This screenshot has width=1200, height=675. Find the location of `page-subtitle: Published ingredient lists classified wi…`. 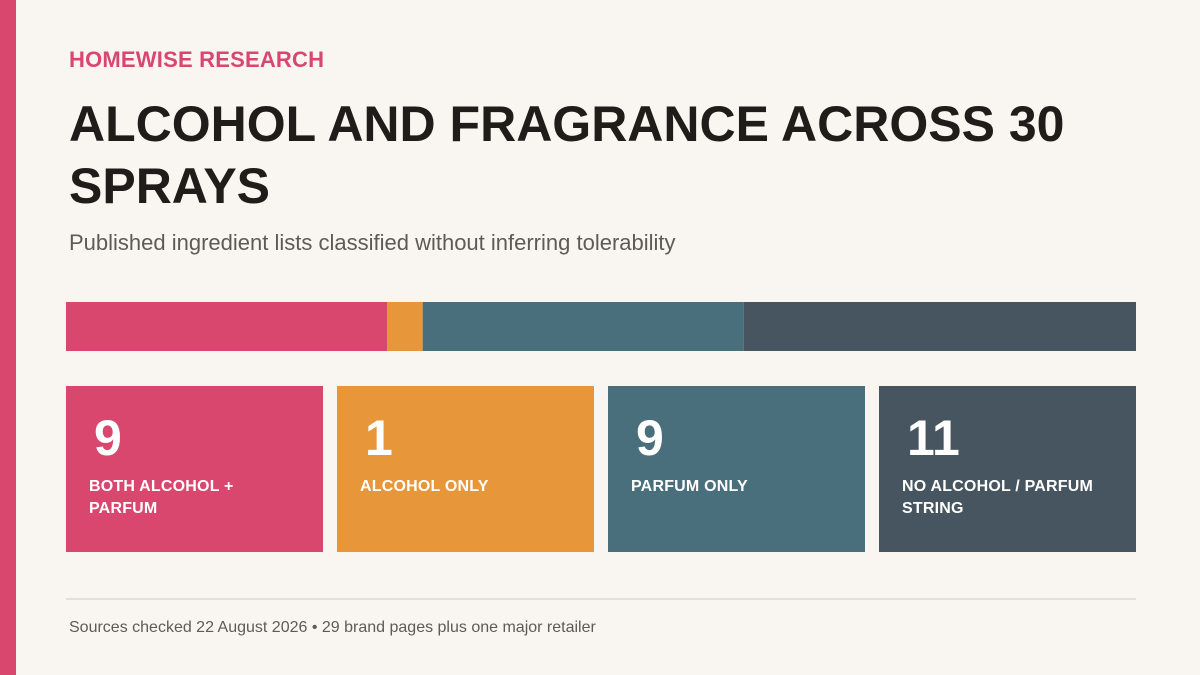

page-subtitle: Published ingredient lists classified wi… is located at coordinates (372, 242).